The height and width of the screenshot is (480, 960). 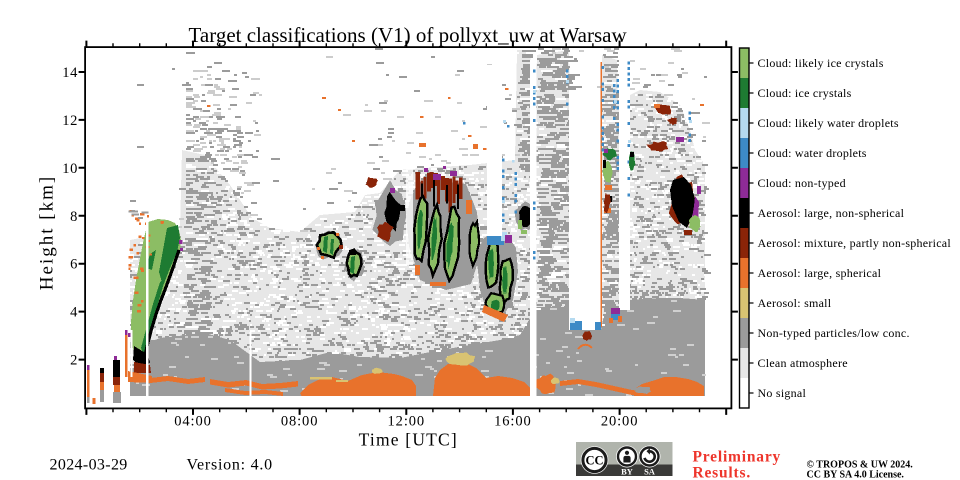 I want to click on svg-text: 10, so click(x=70, y=169).